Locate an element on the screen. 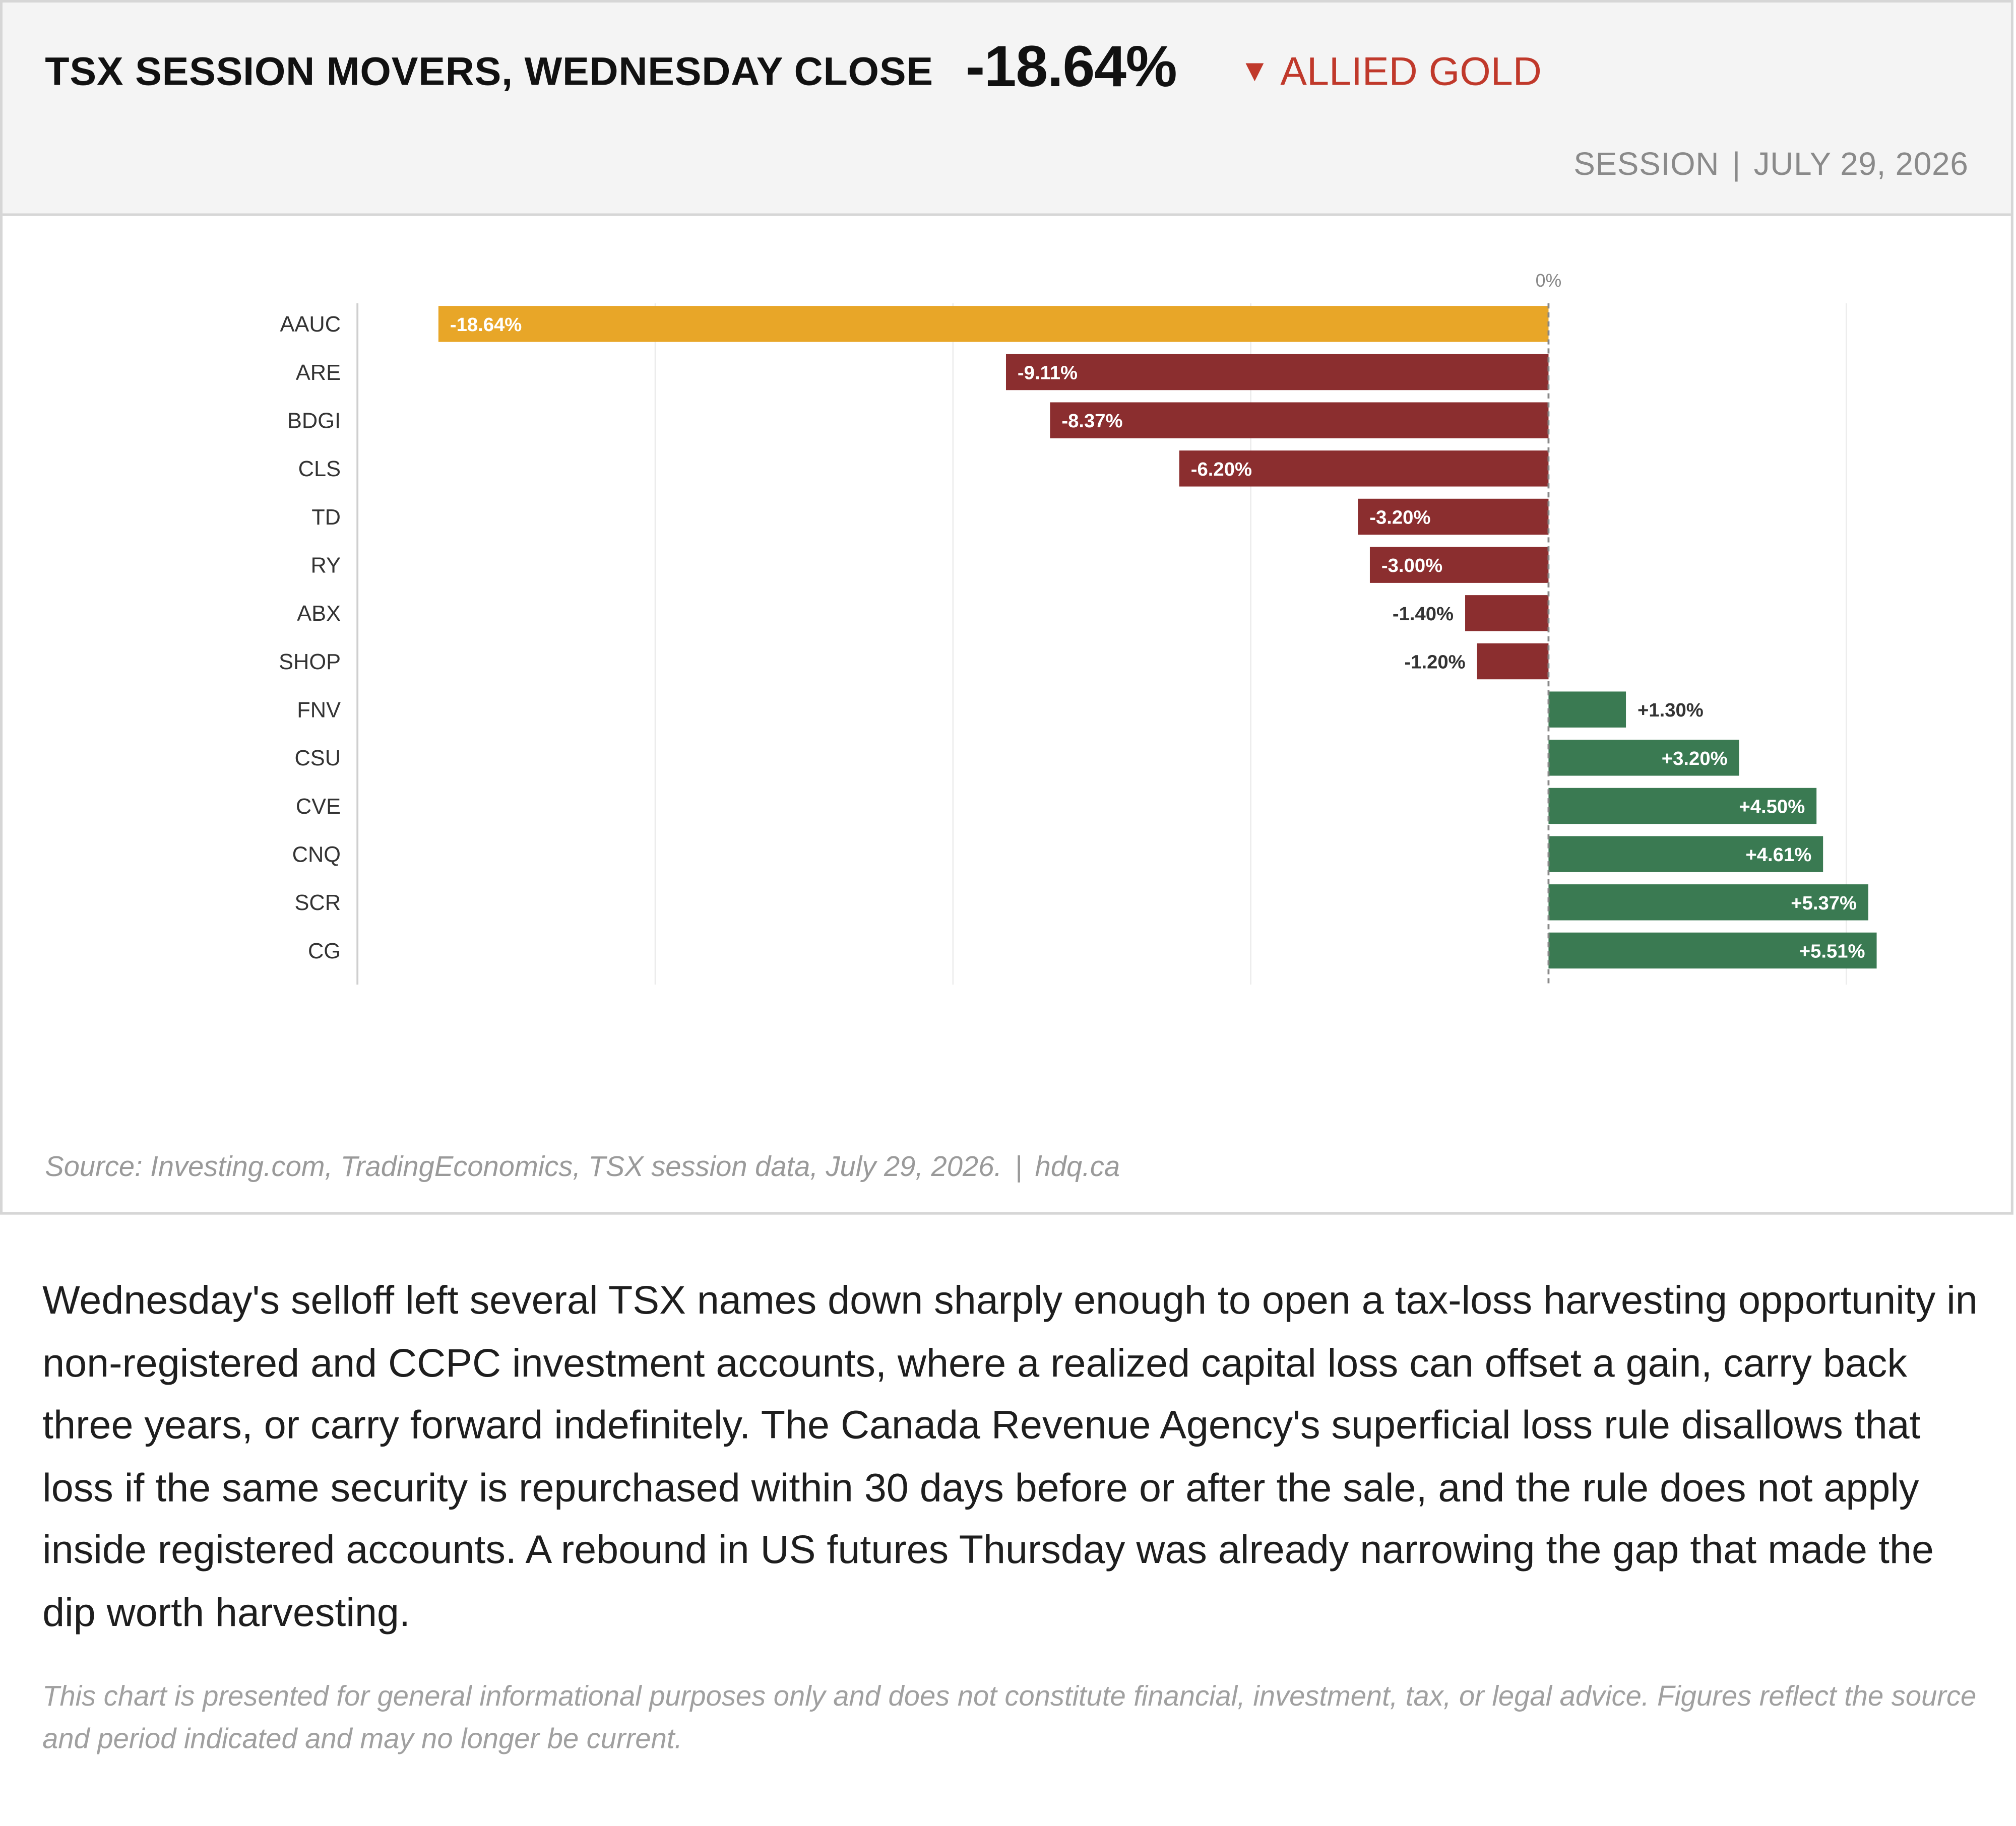 Image resolution: width=2016 pixels, height=1826 pixels. category-label: SCR is located at coordinates (317, 903).